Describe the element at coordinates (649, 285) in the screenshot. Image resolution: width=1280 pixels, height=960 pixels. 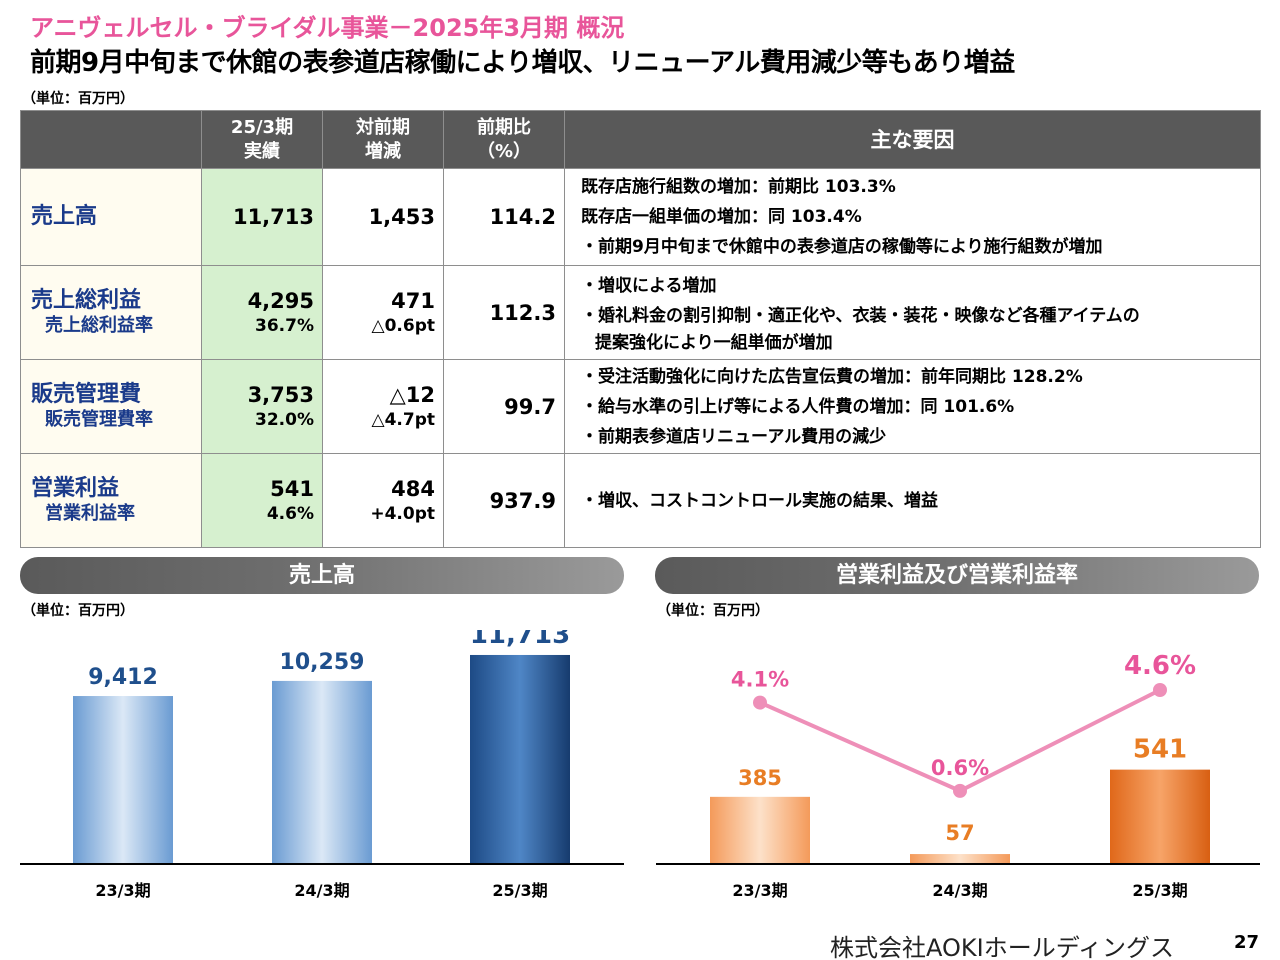
I see `factor-line: ・増収による増加` at that location.